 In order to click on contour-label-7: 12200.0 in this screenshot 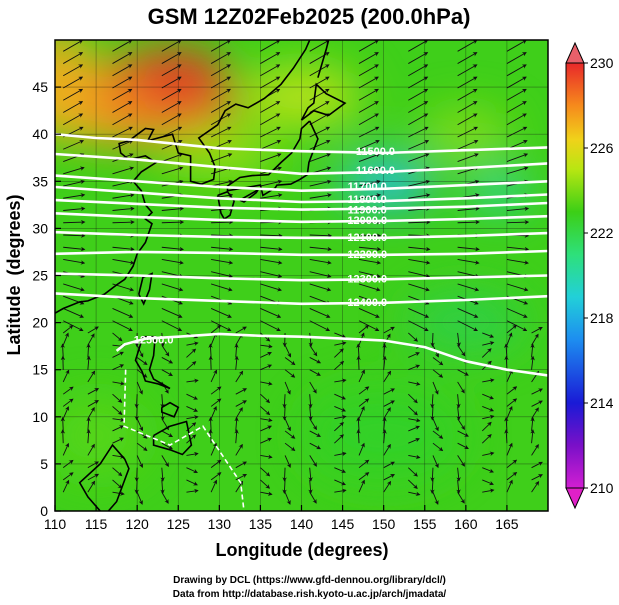, I will do `click(367, 255)`.